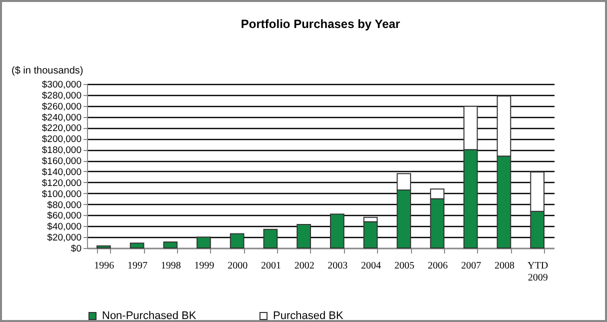 This screenshot has width=607, height=322. What do you see at coordinates (62, 150) in the screenshot?
I see `y-tick-label: $180,000` at bounding box center [62, 150].